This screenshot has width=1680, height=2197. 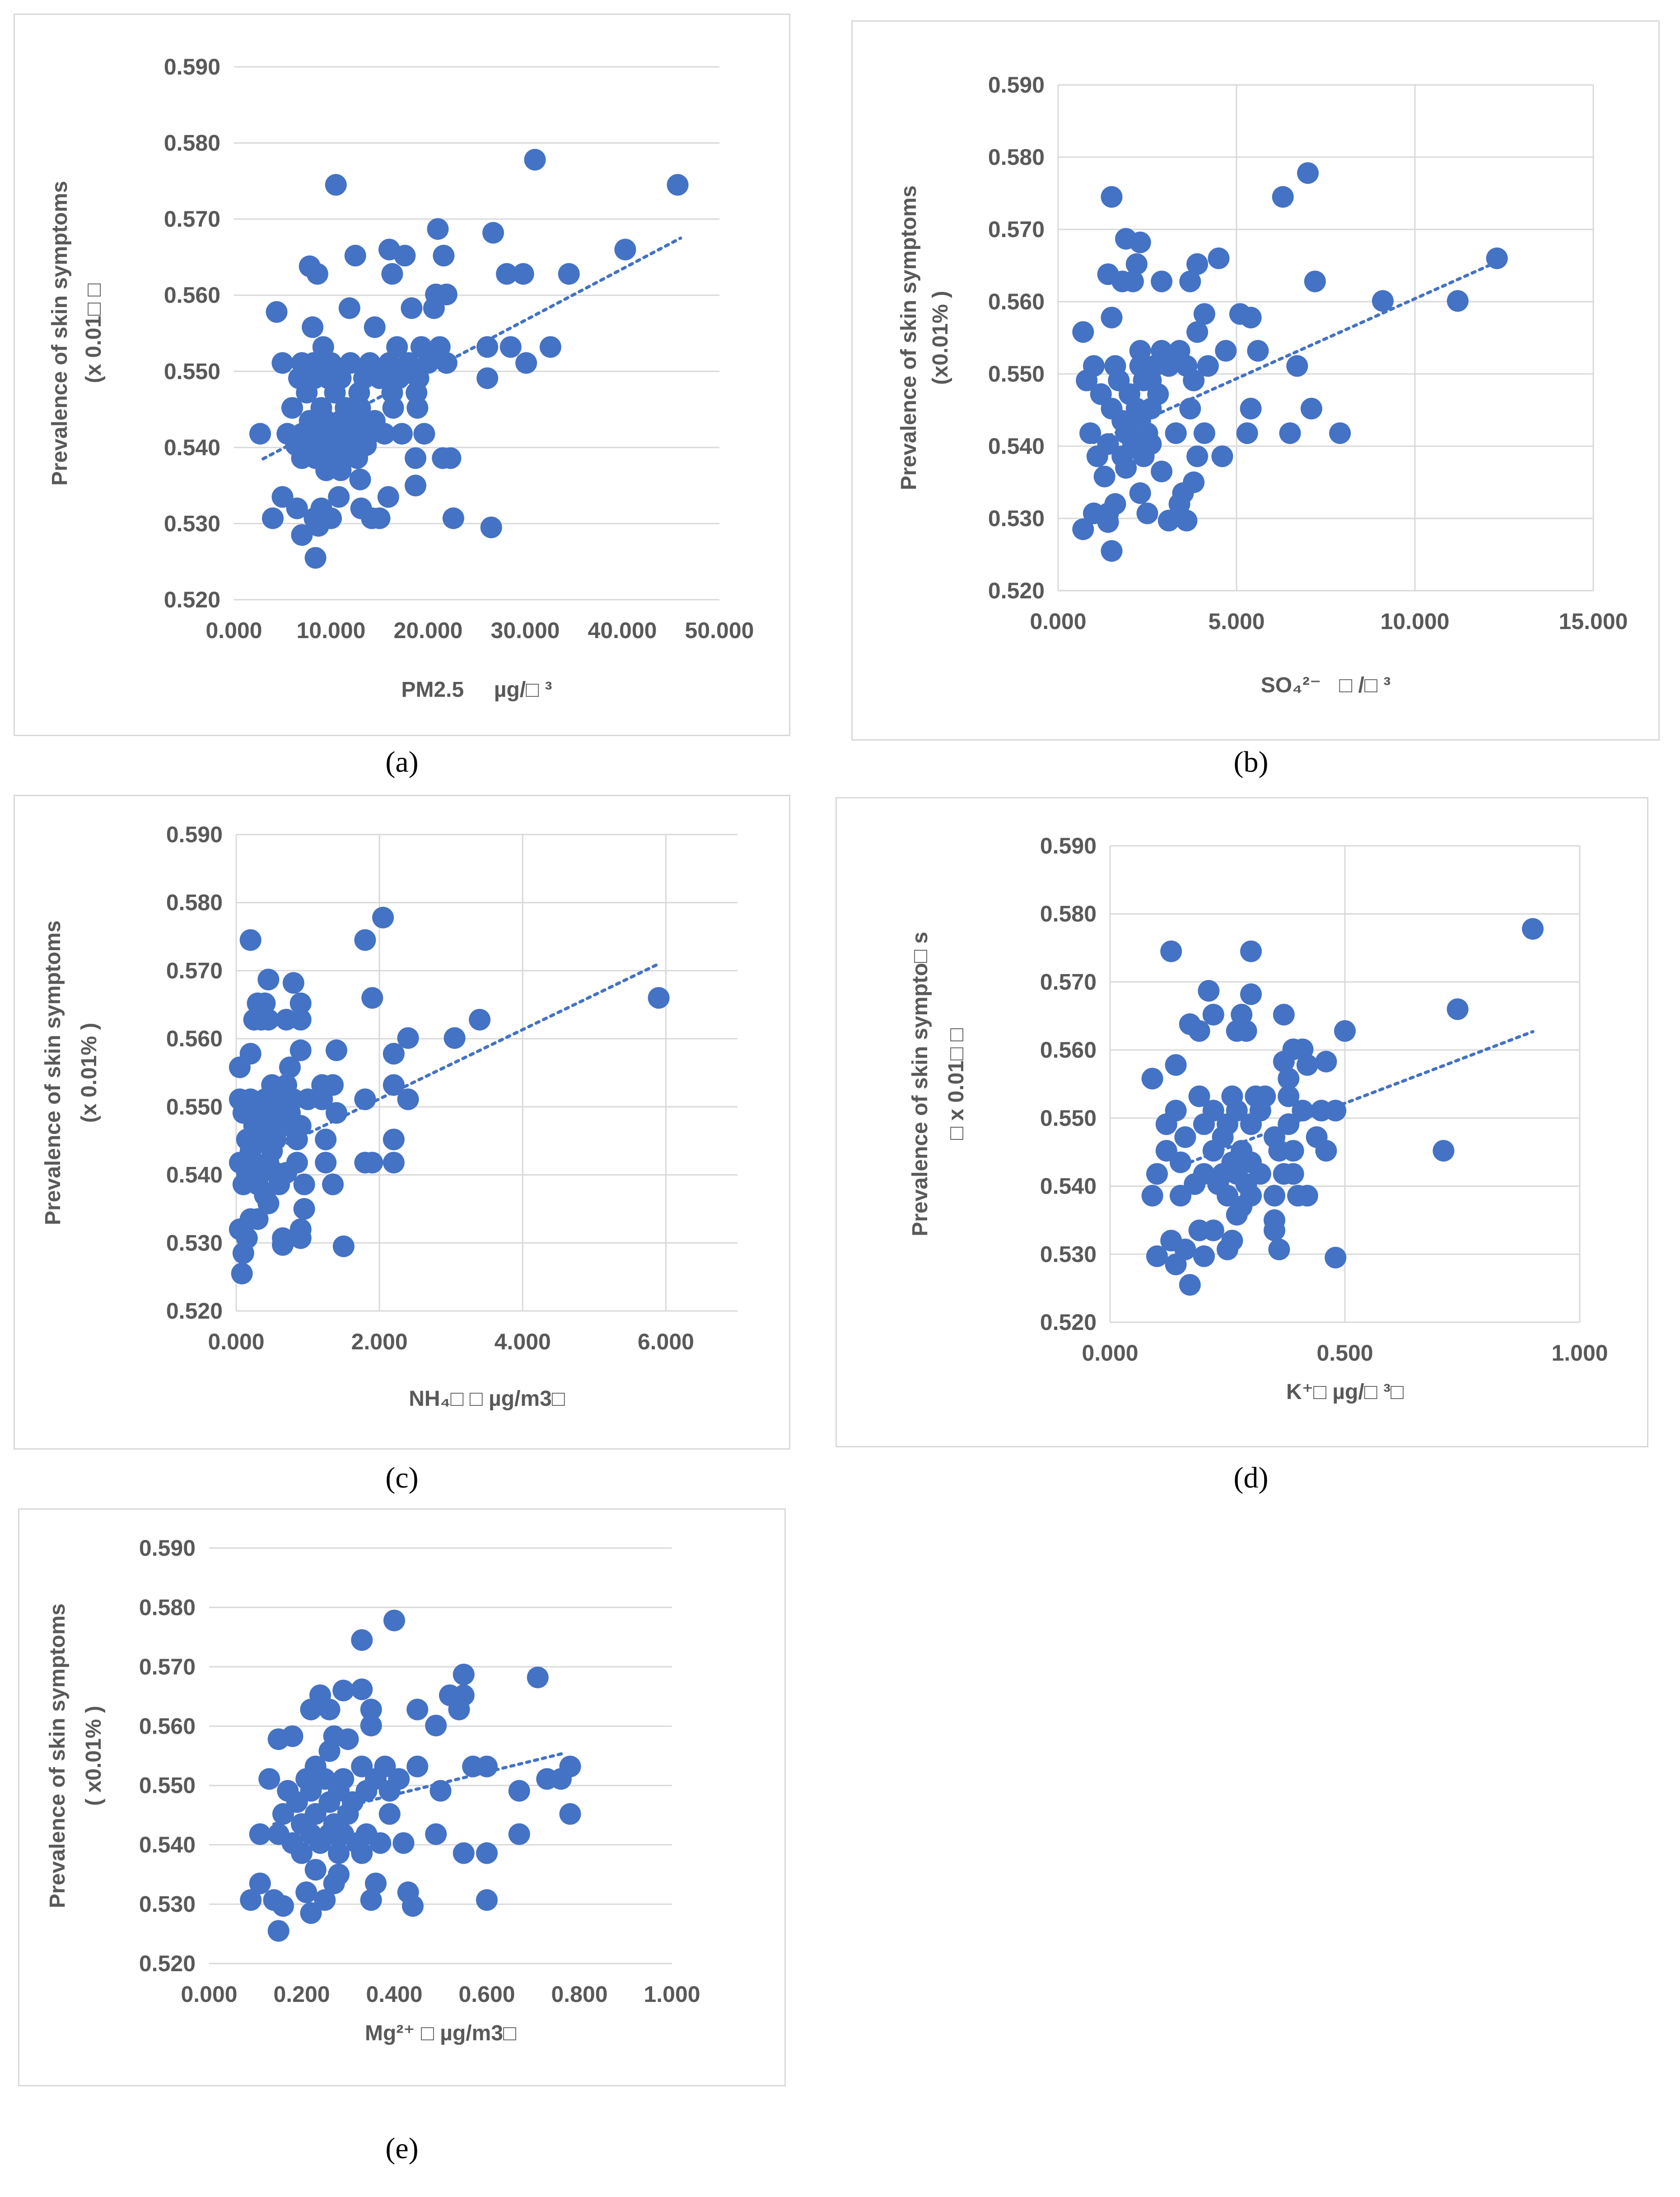 I want to click on caption-d: (d), so click(x=1251, y=1477).